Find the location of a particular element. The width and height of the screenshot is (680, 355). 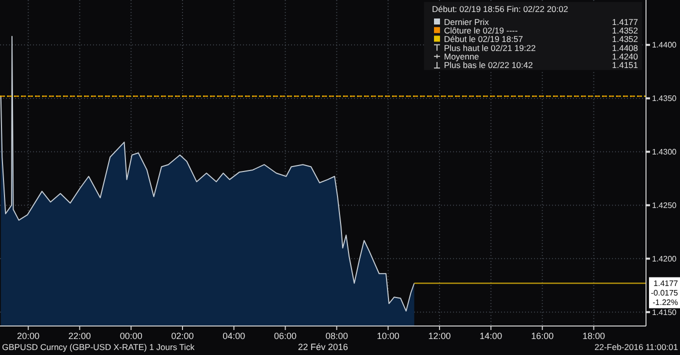

x-tick-label: 08:00 is located at coordinates (336, 336).